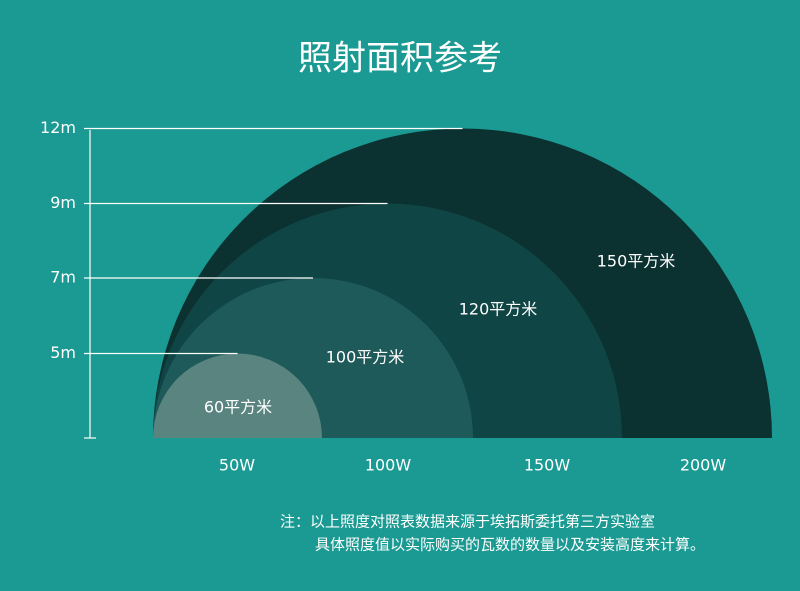 The height and width of the screenshot is (591, 800). I want to click on power-label: 200W, so click(703, 465).